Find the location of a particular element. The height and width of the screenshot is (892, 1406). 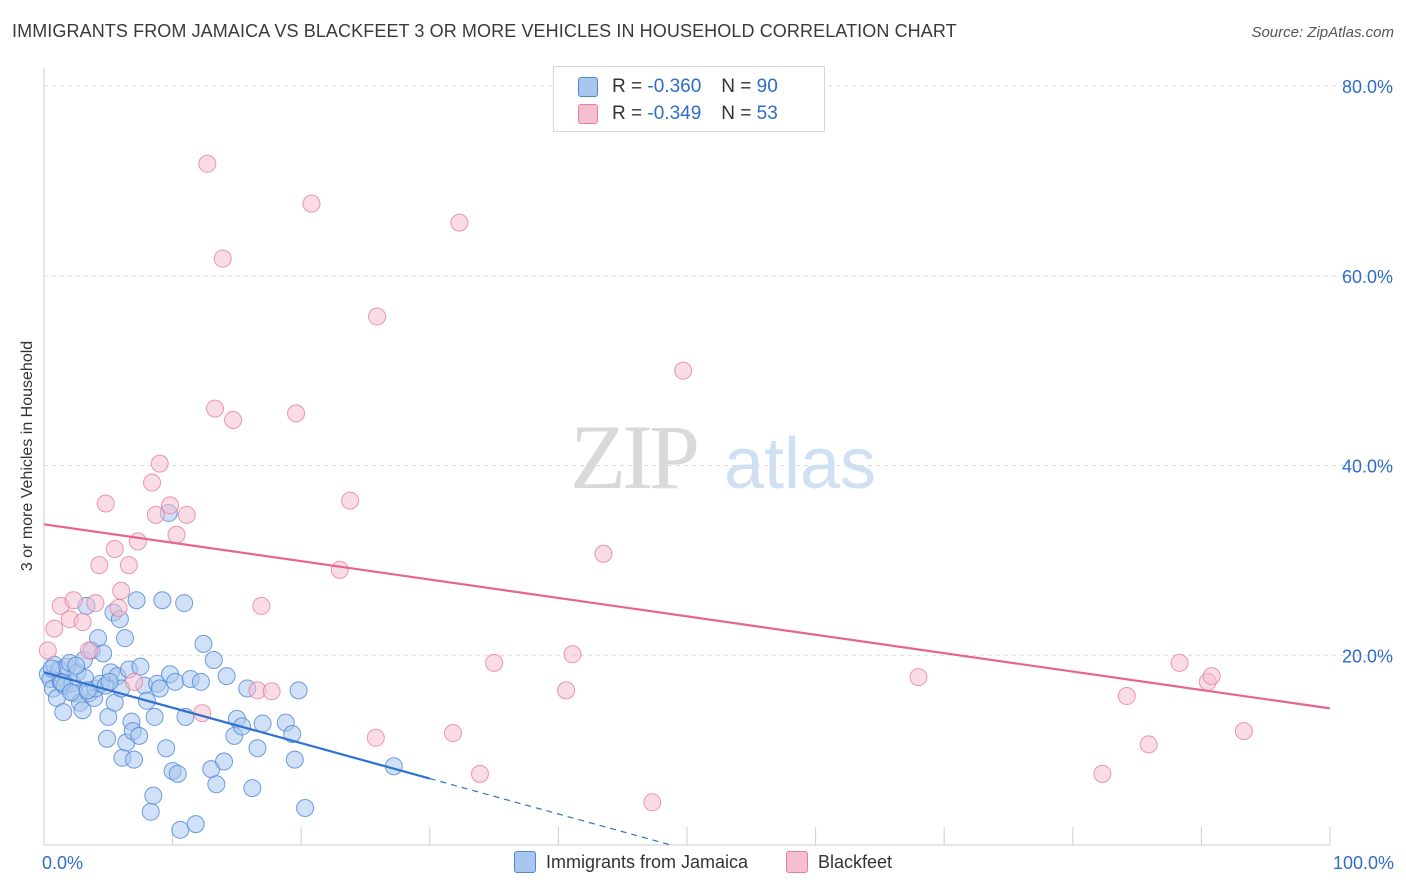

series-legend-item-jamaica: Immigrants from Jamaica is located at coordinates (630, 862).